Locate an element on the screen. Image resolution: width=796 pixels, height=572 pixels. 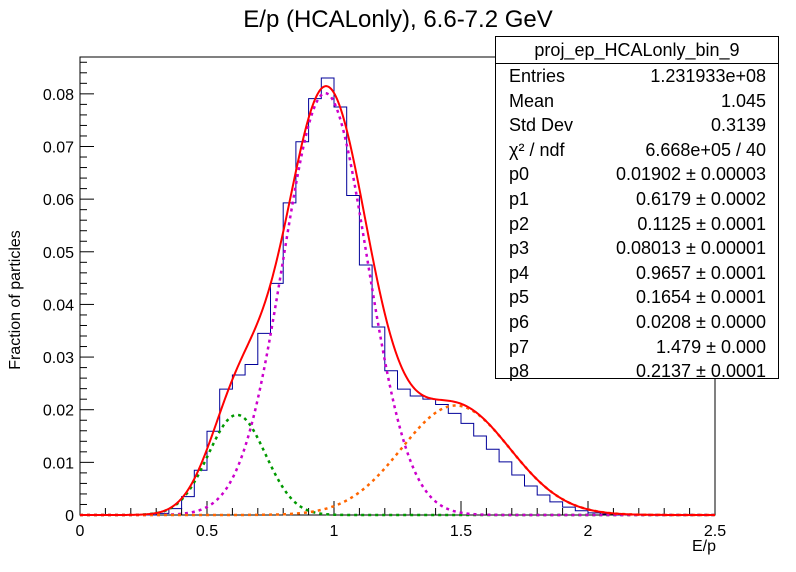
stats-row-value: 6.668e+05 / 40 is located at coordinates (705, 149).